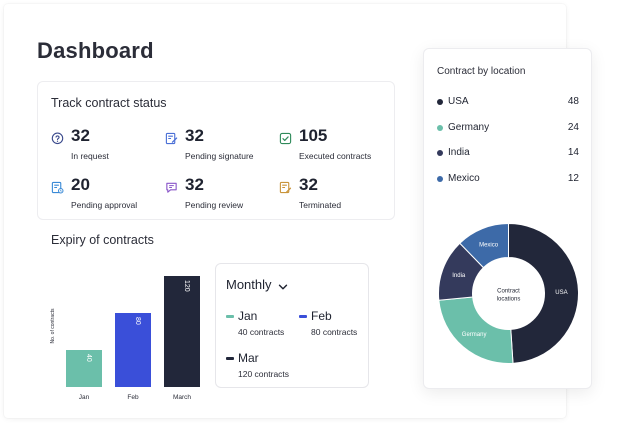 The image size is (620, 427). I want to click on stat-value: 105, so click(313, 135).